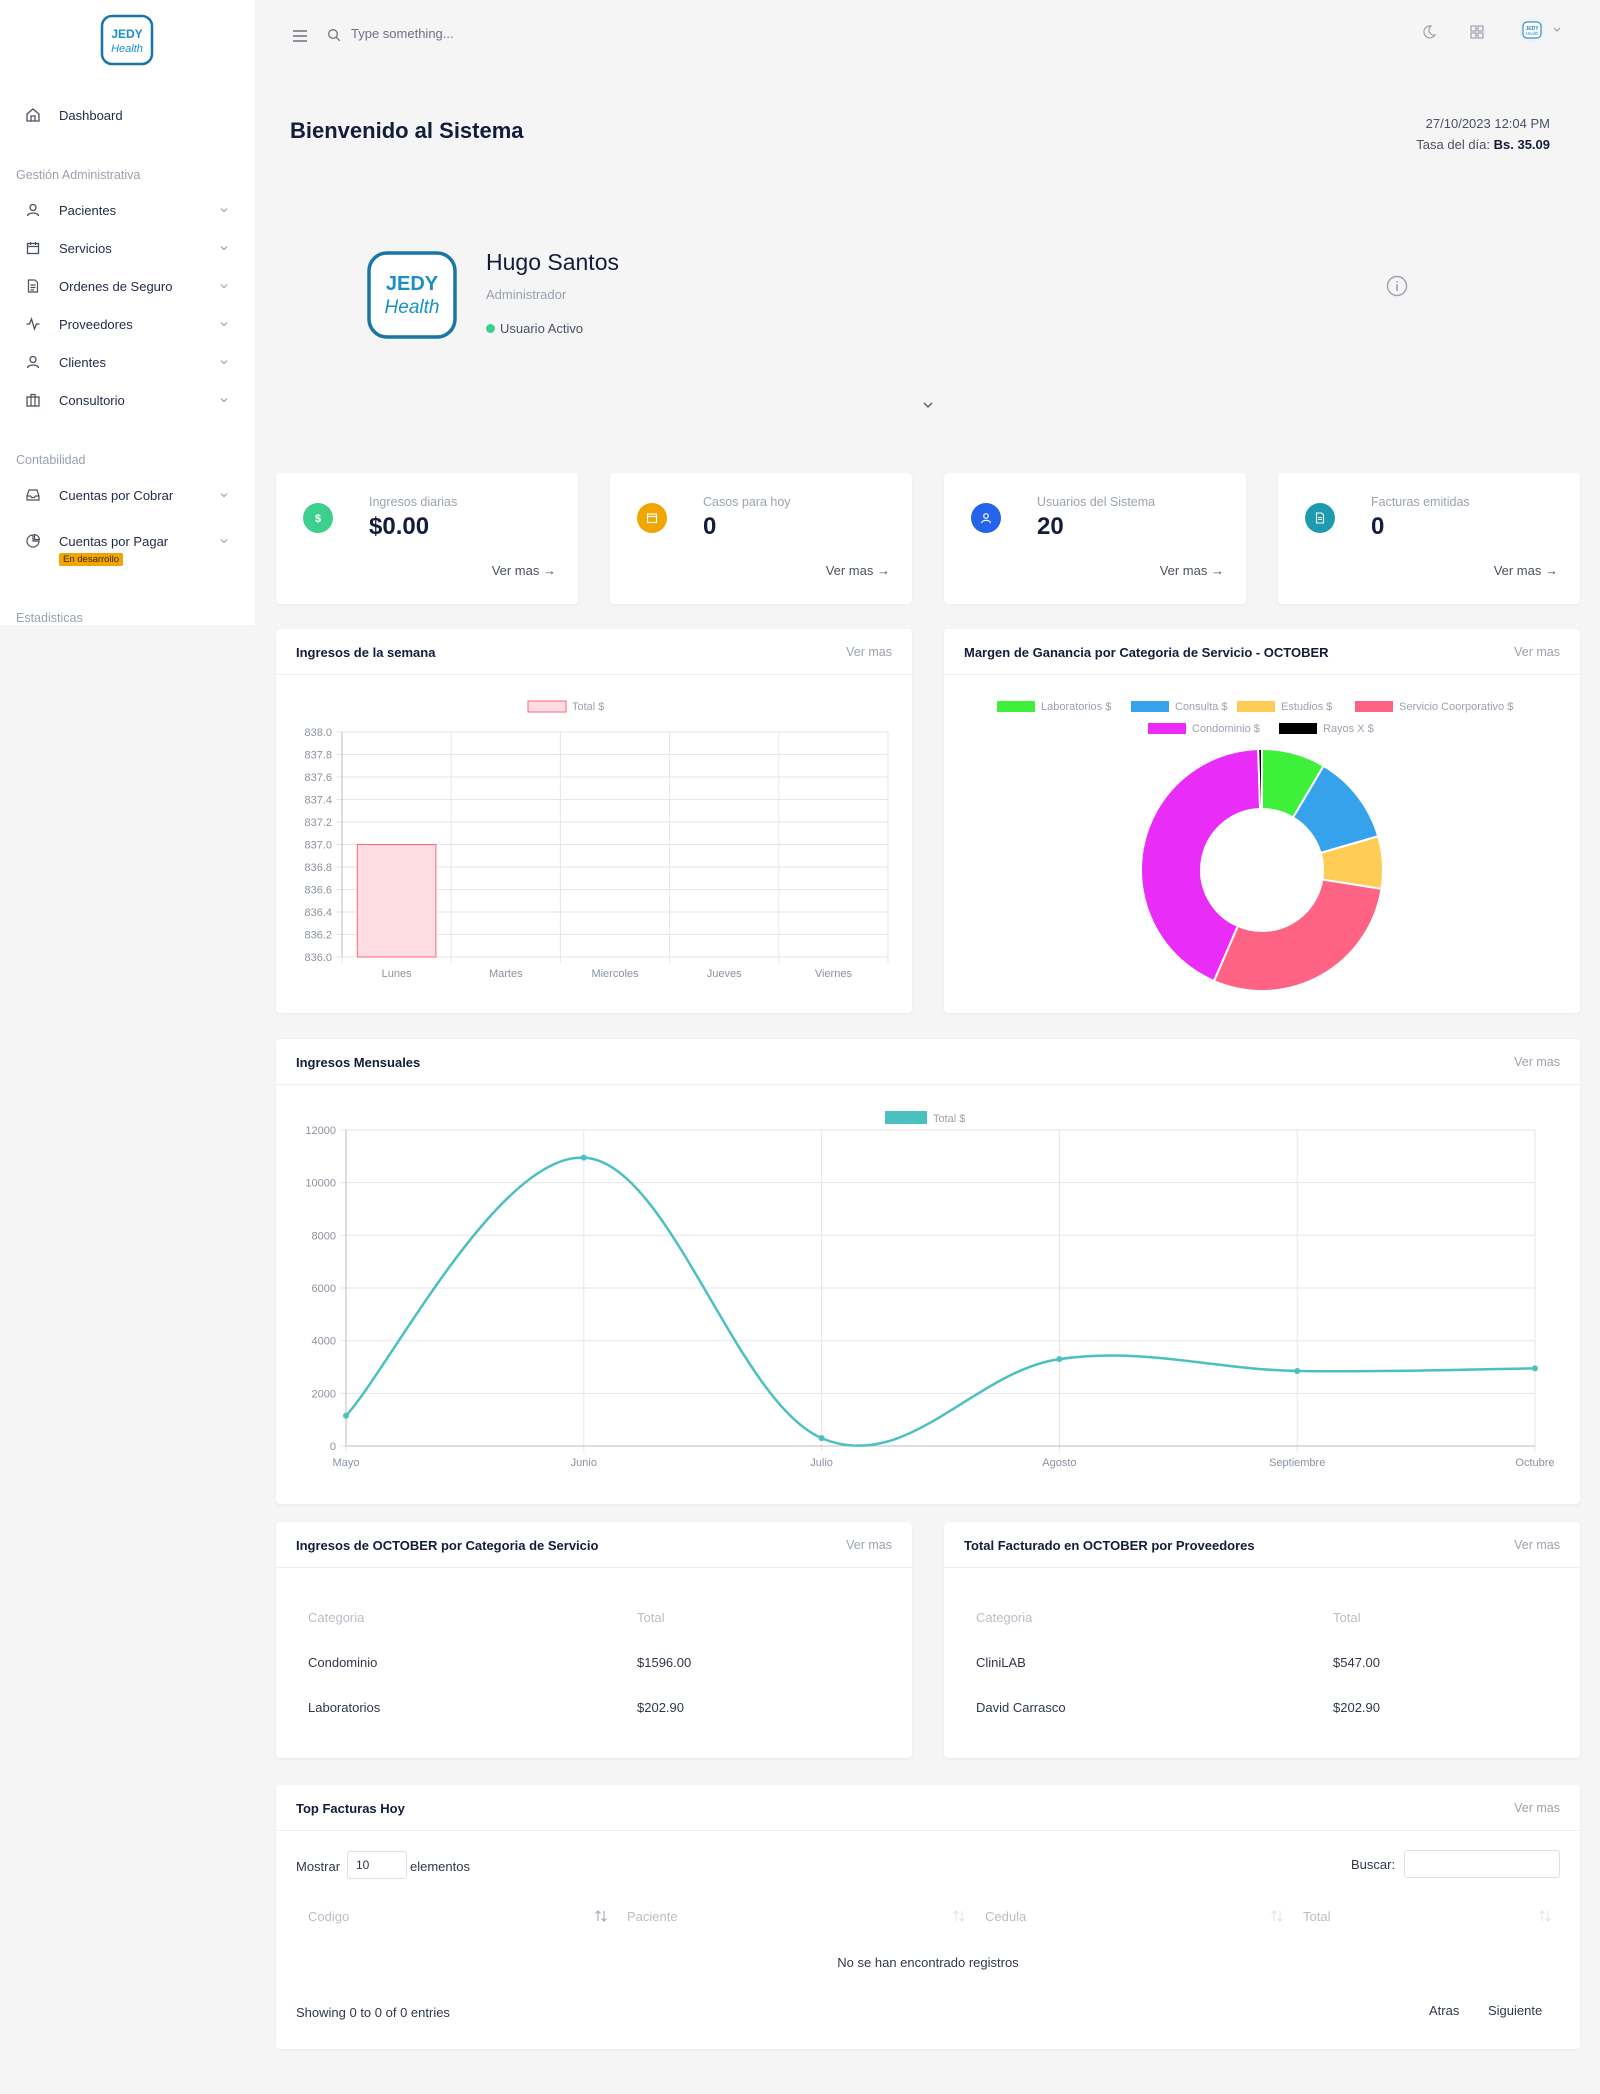 The height and width of the screenshot is (2094, 1600). I want to click on section-contabilidad: Contabilidad, so click(51, 460).